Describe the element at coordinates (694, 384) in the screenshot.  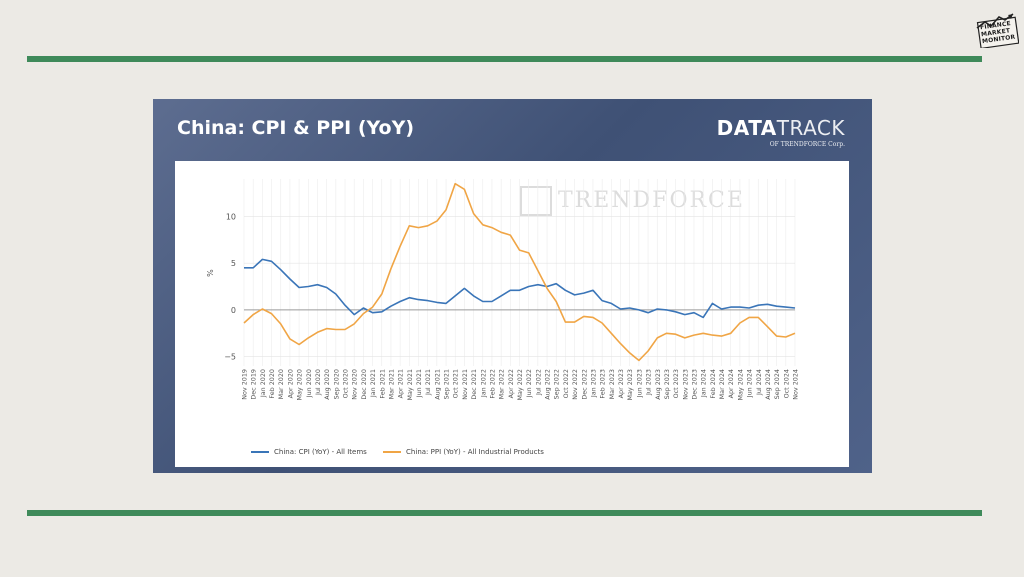
I see `x-tick-label: Dec 2023` at that location.